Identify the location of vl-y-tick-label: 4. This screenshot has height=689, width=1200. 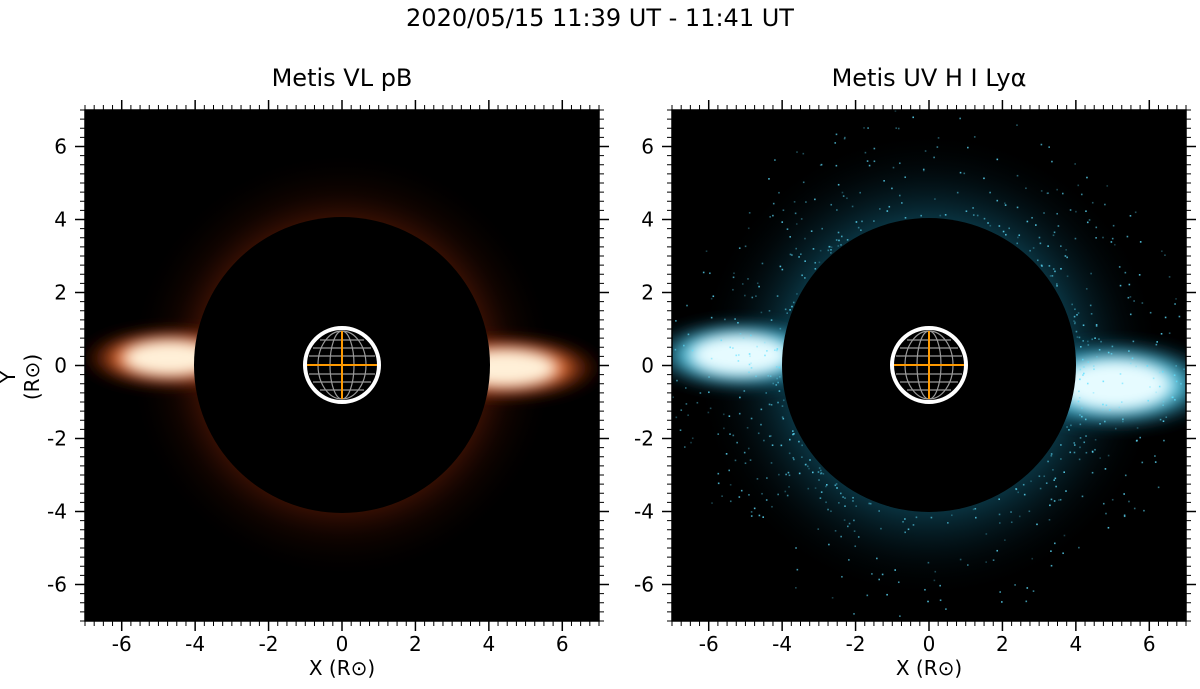
(60, 220).